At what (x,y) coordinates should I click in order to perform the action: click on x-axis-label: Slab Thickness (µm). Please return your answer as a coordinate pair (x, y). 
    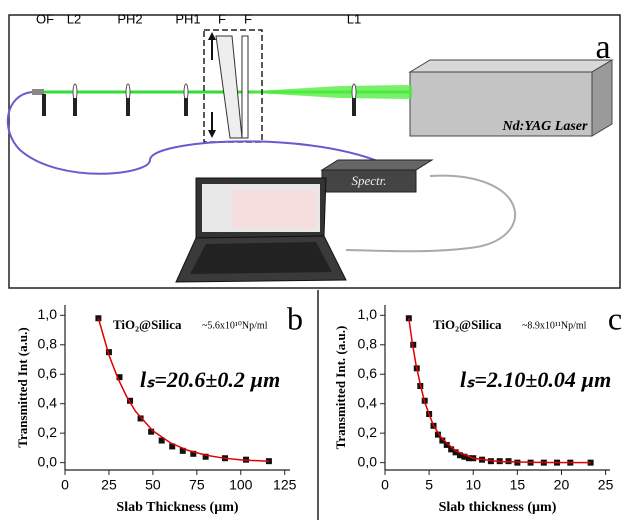
    Looking at the image, I should click on (177, 507).